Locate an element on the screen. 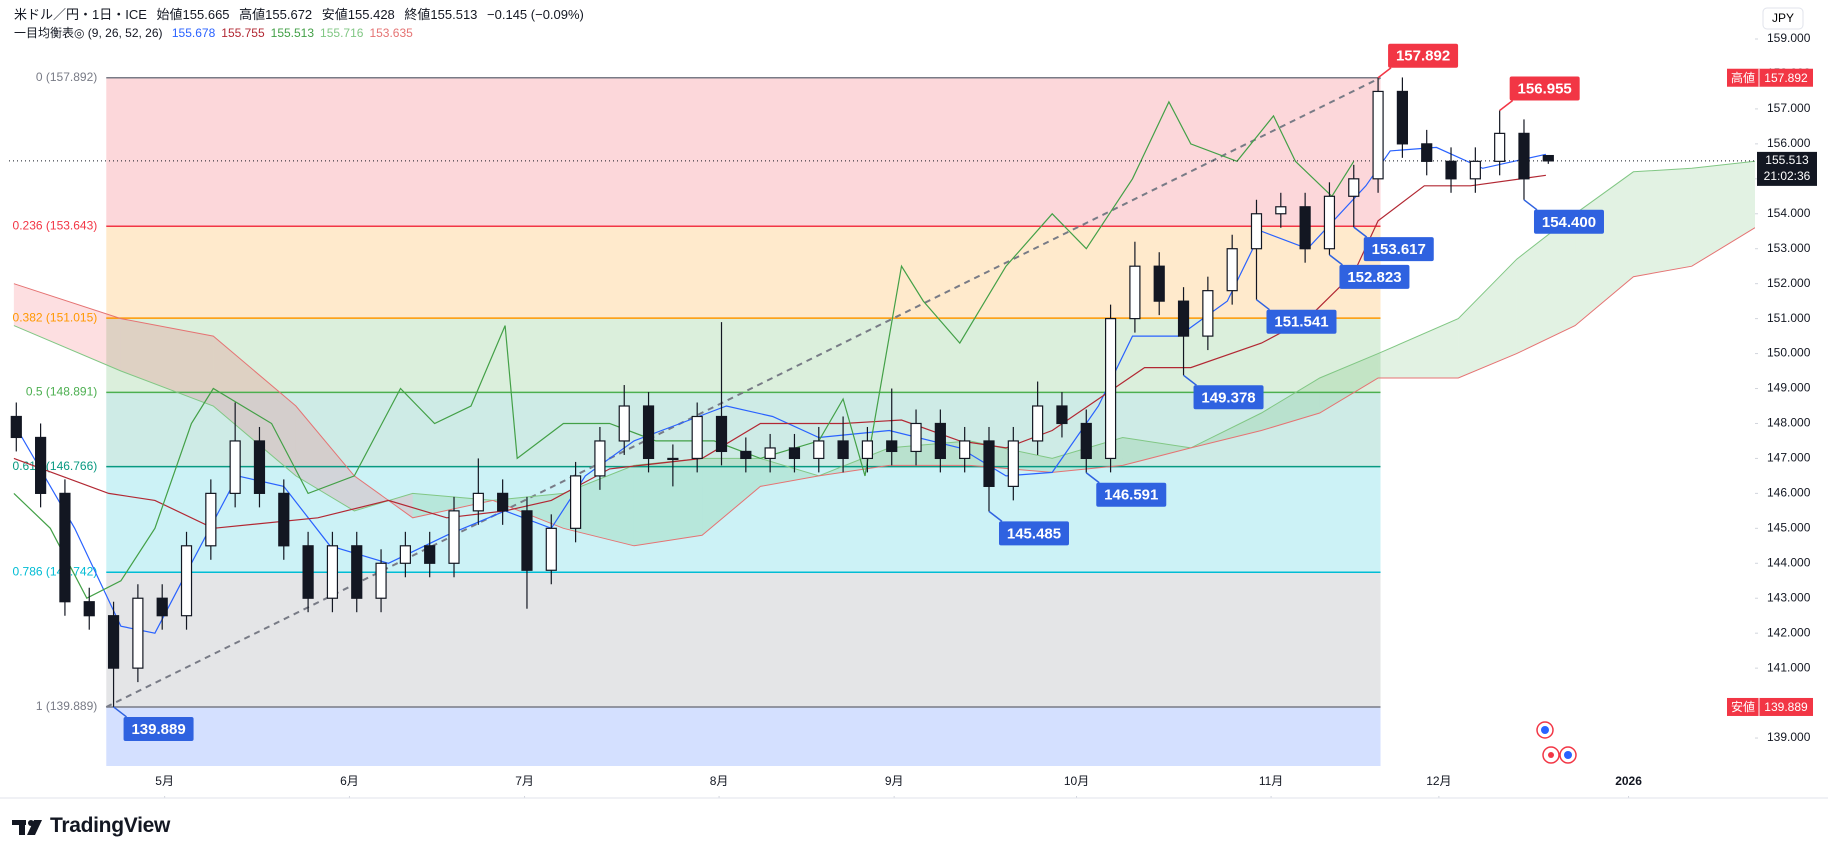 This screenshot has height=842, width=1828. ohlc-close: 終値155.513 is located at coordinates (441, 14).